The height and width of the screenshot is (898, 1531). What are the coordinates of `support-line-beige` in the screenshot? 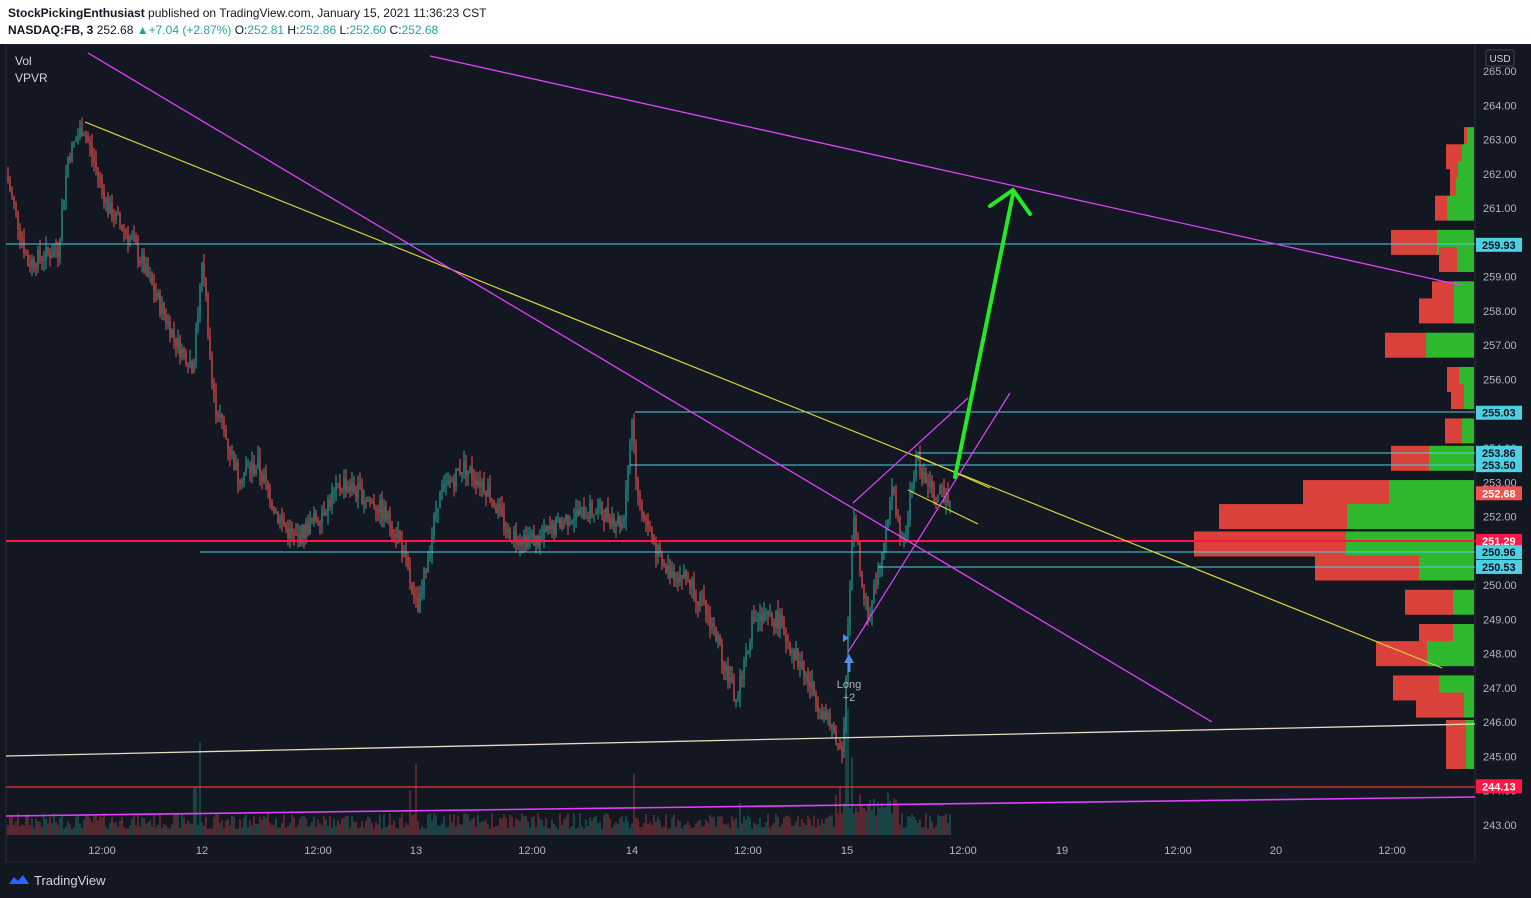 It's located at (740, 740).